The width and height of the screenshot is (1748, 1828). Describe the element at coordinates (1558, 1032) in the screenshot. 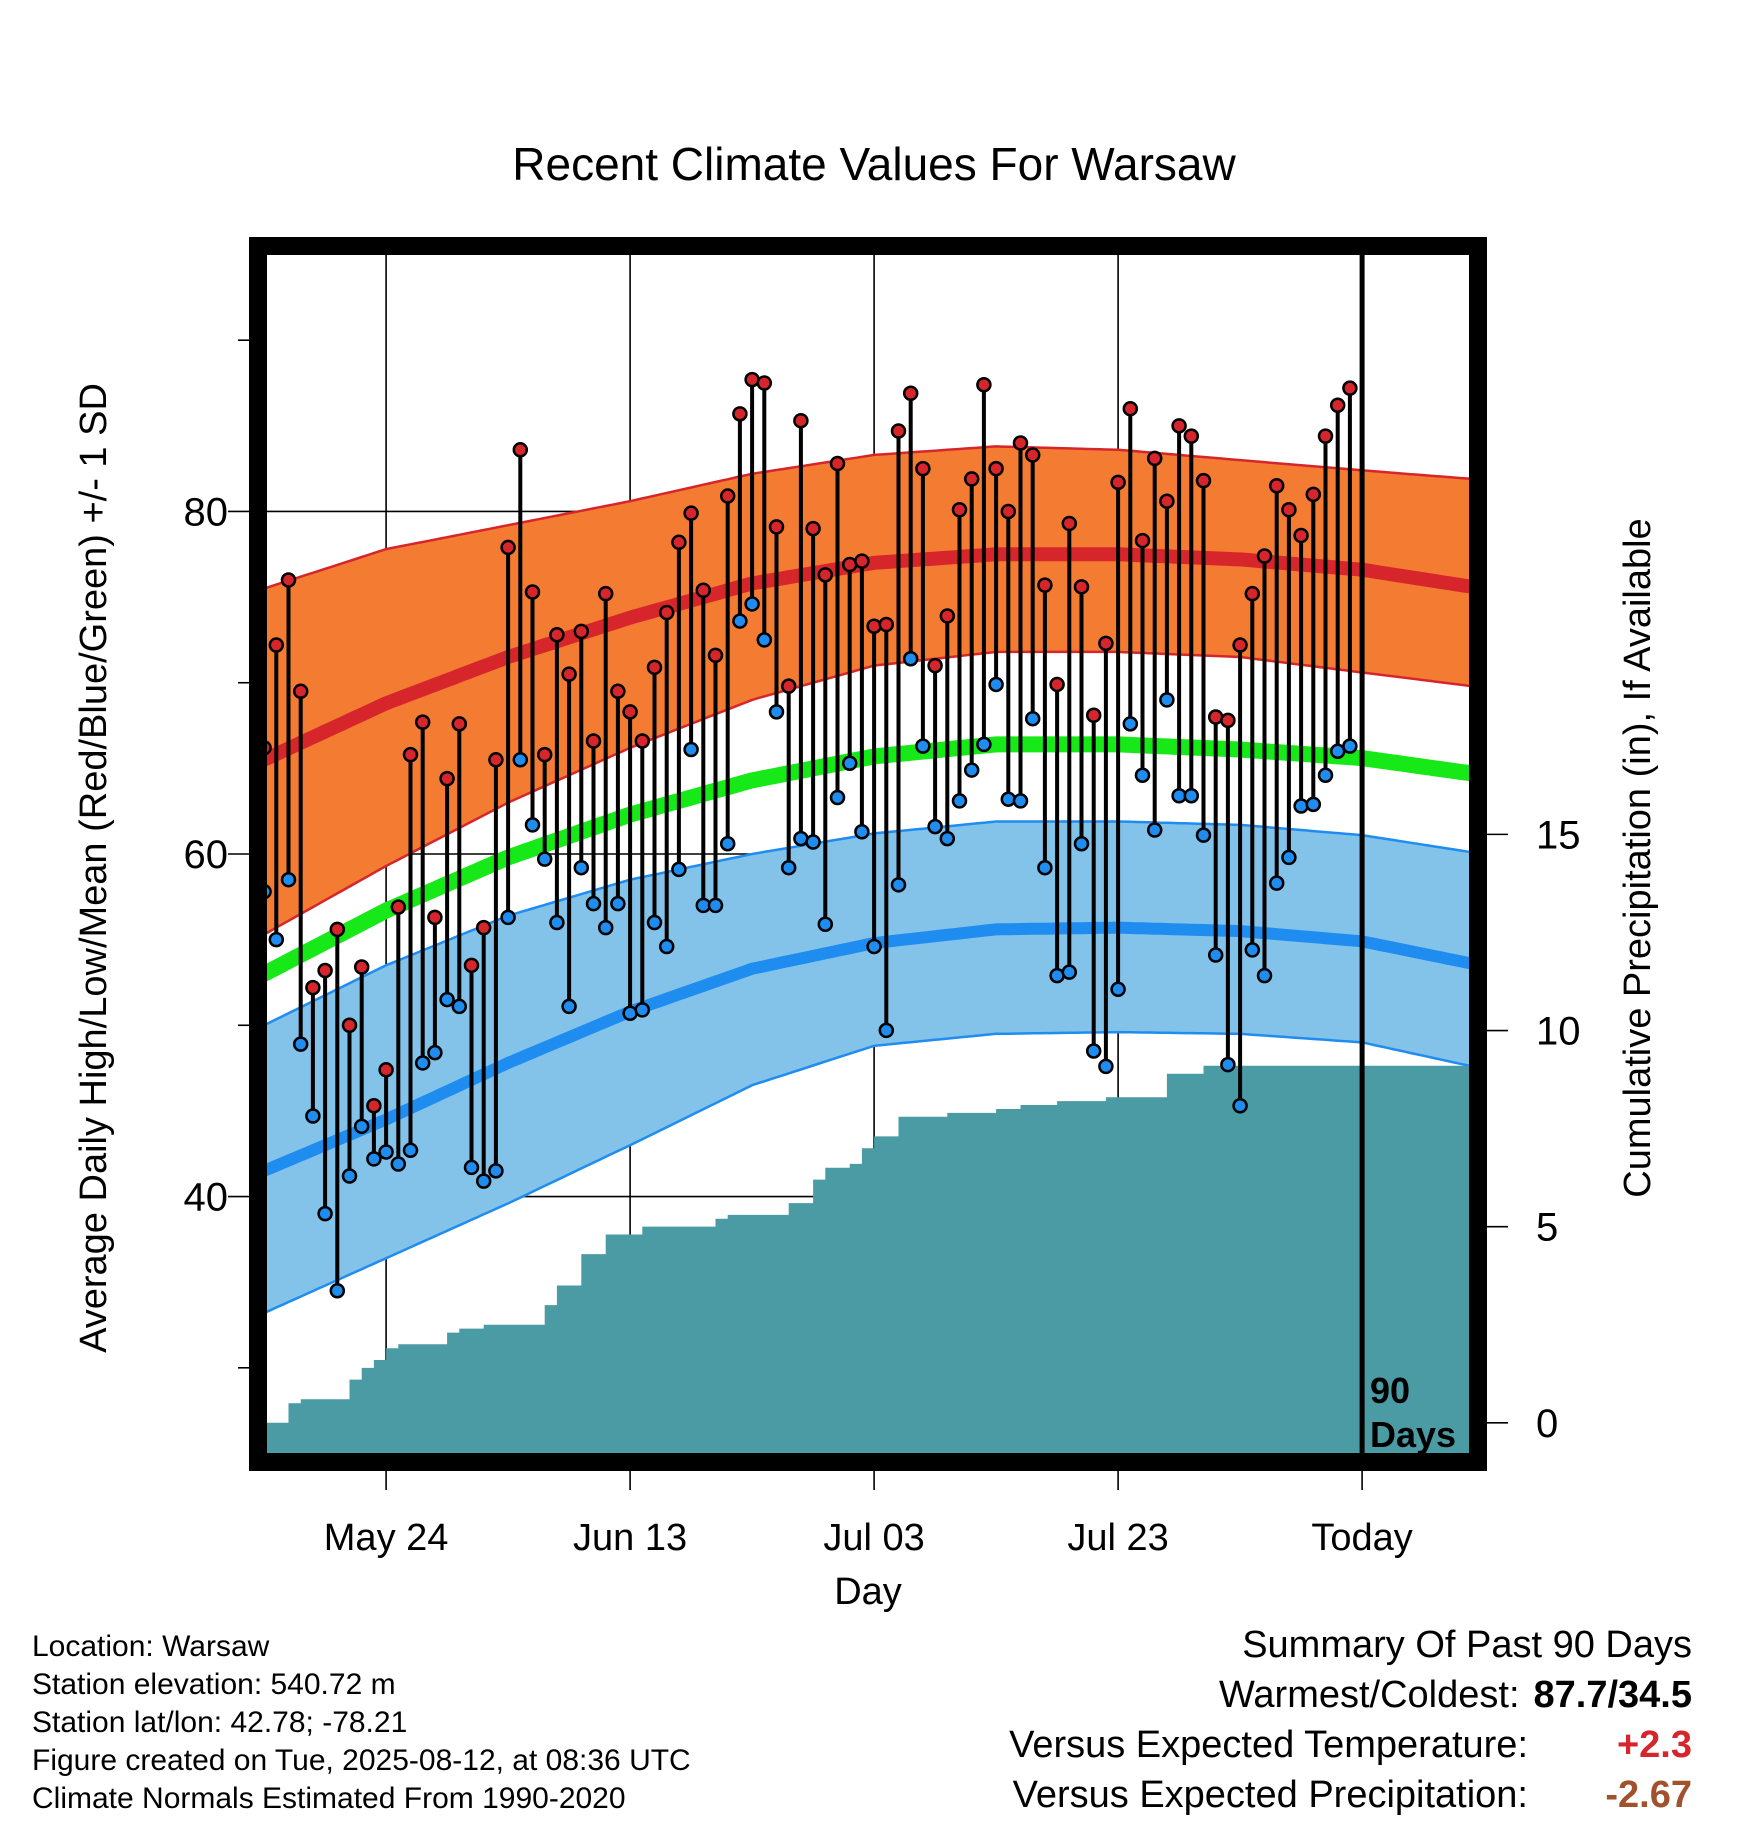

I see `y2-tick-label-2: 10` at that location.